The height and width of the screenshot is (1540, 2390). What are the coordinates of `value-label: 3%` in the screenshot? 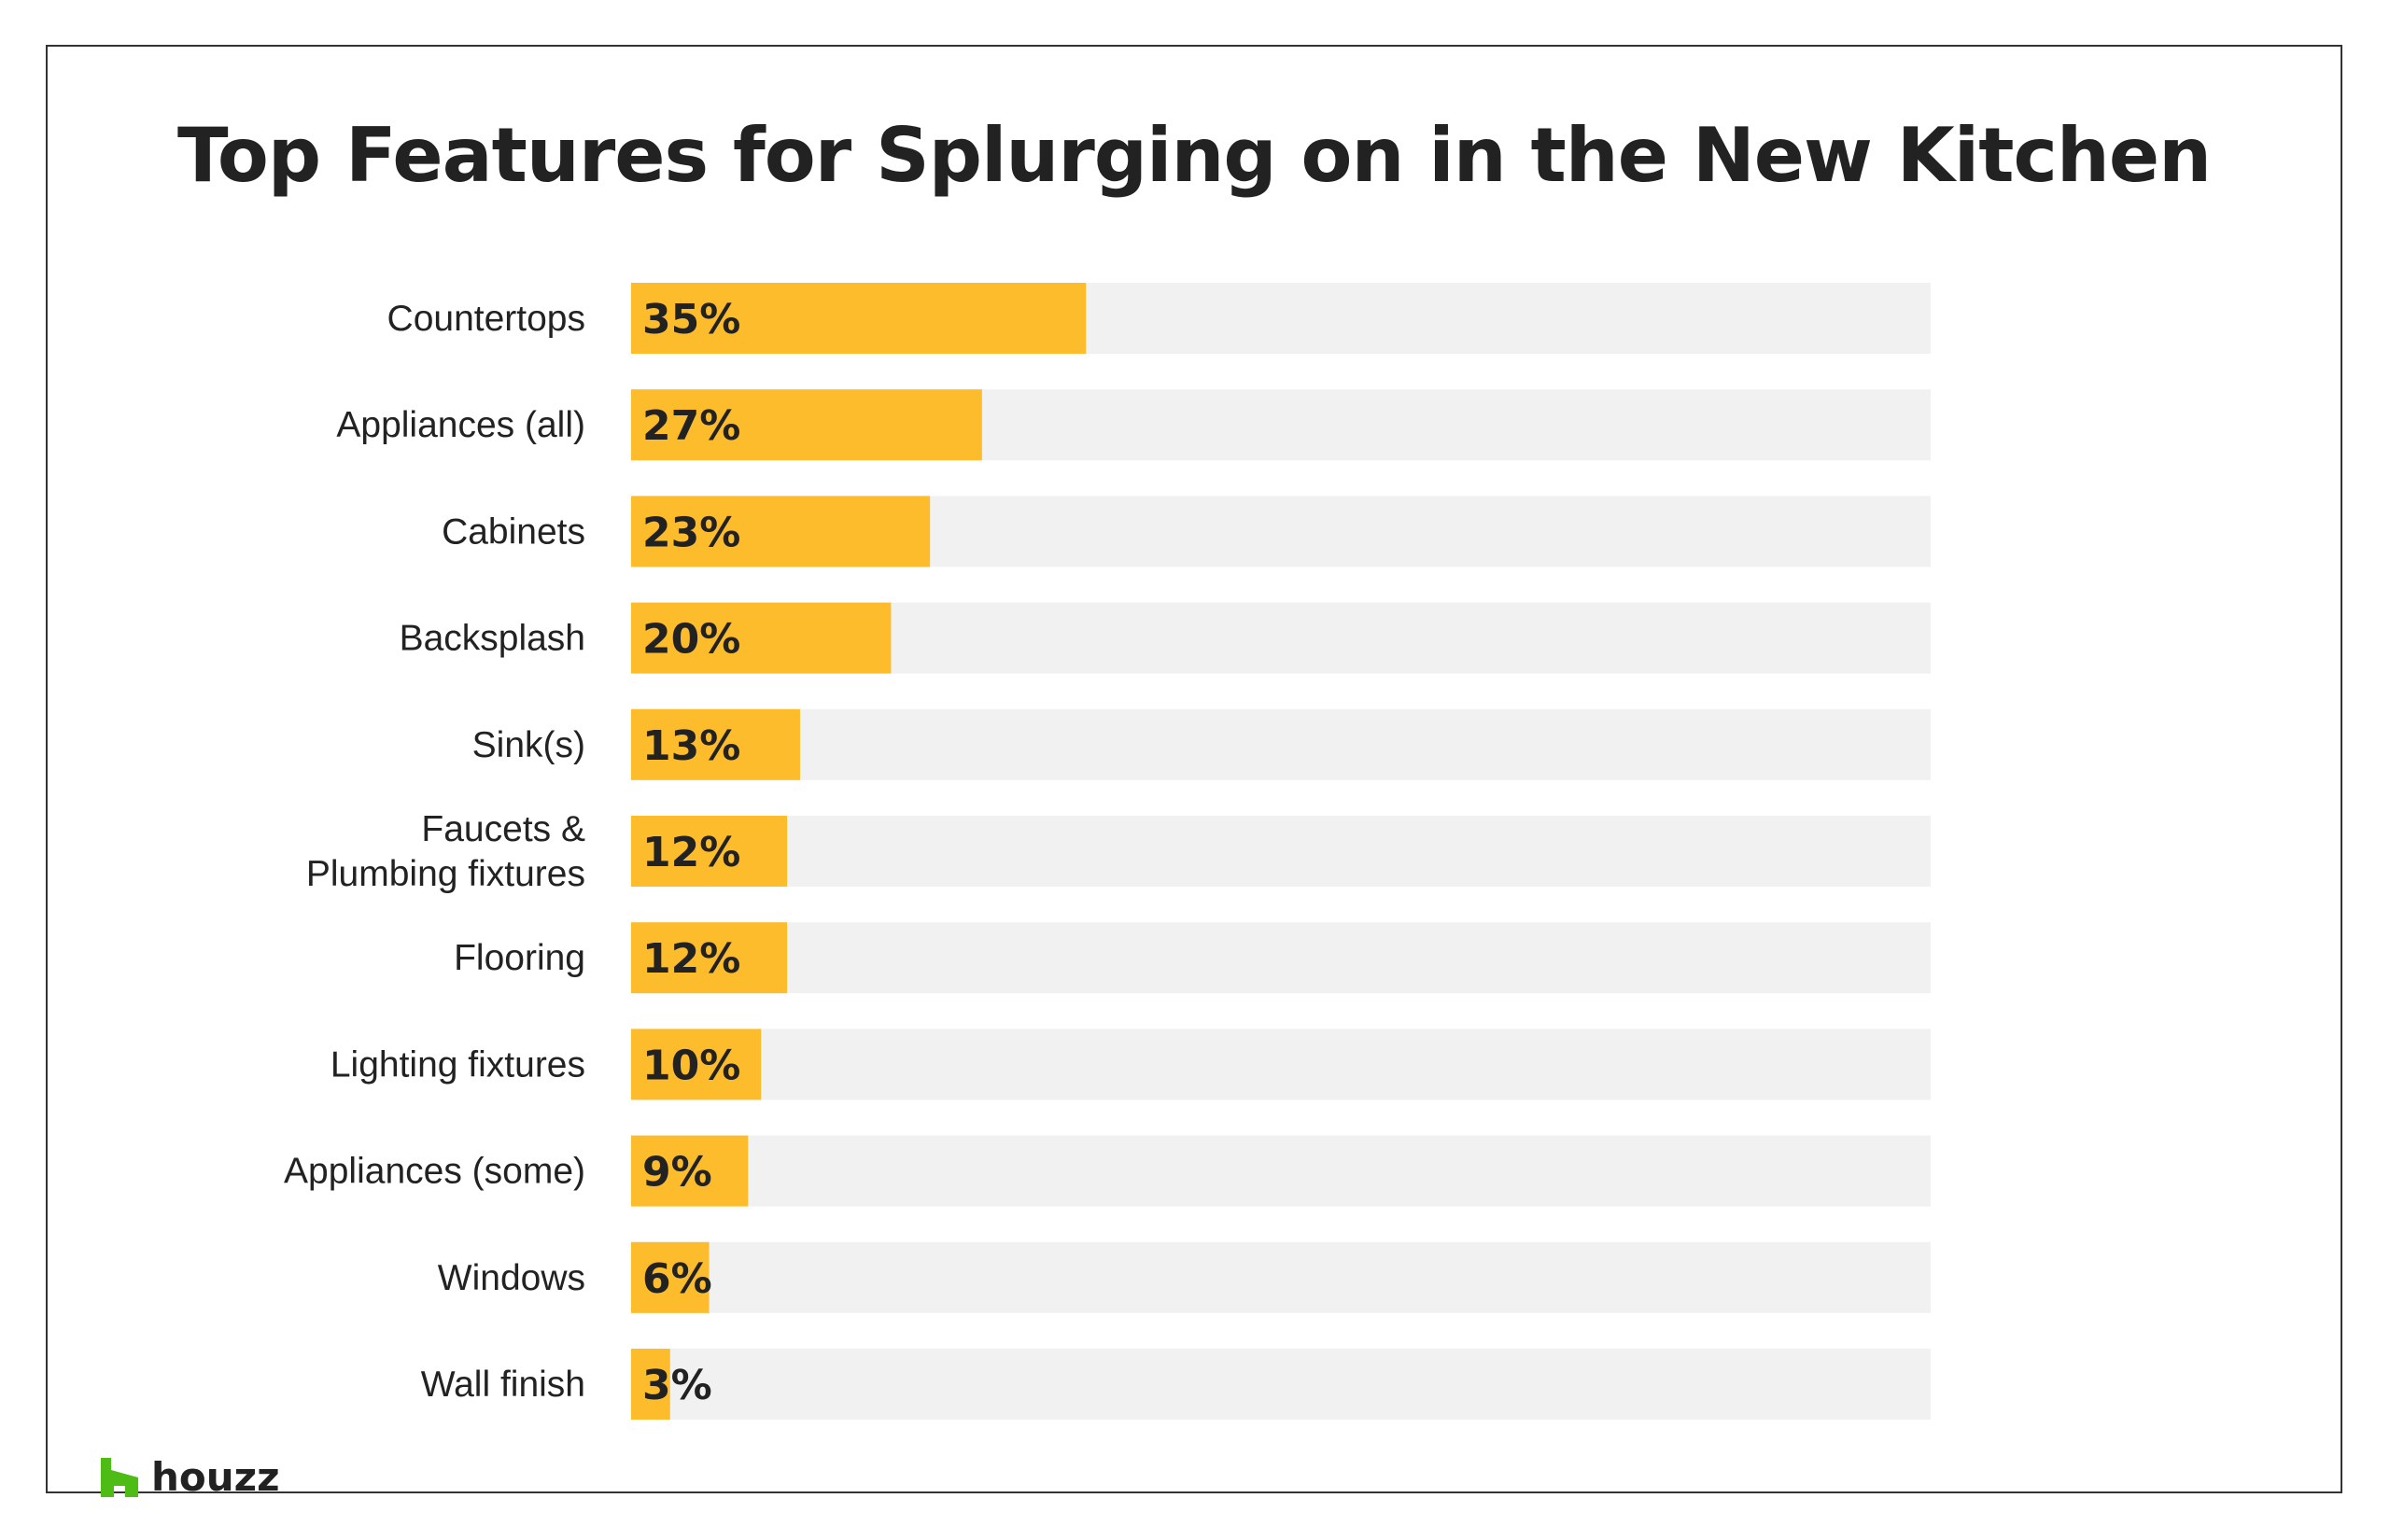 It's located at (677, 1385).